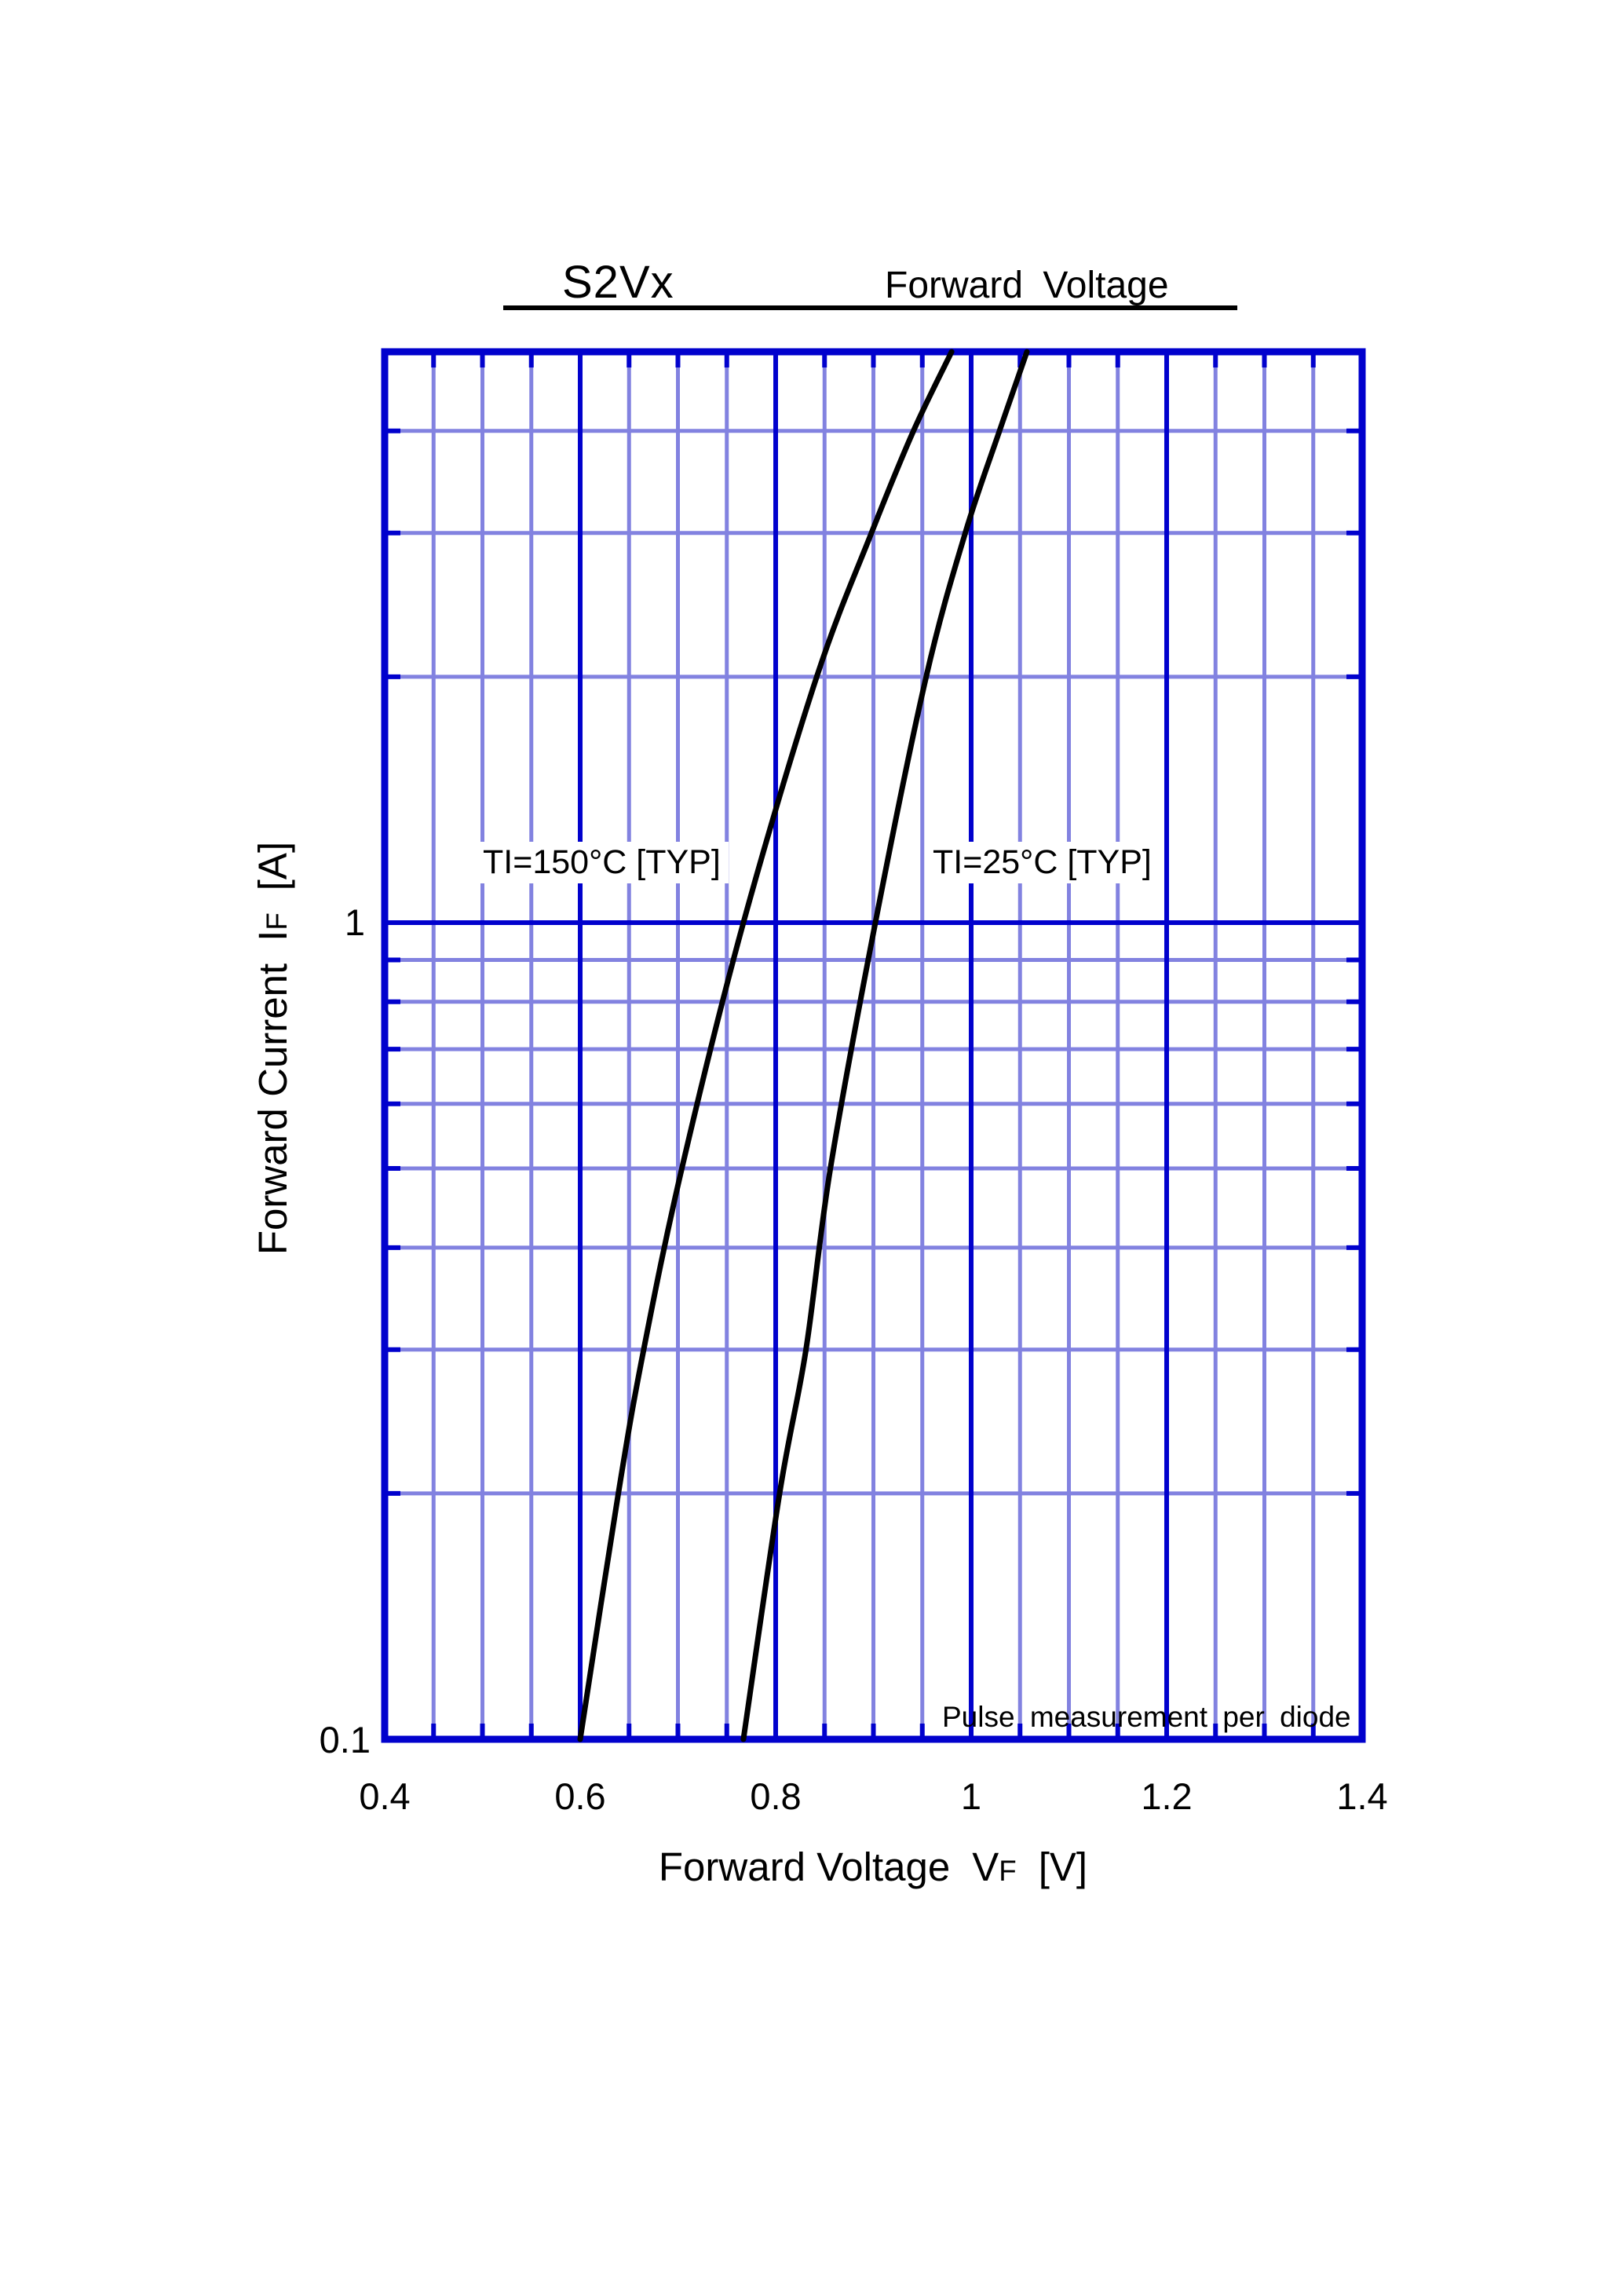 The image size is (1622, 2296). Describe the element at coordinates (1167, 1796) in the screenshot. I see `x-tick-label-1.2: 1.2` at that location.